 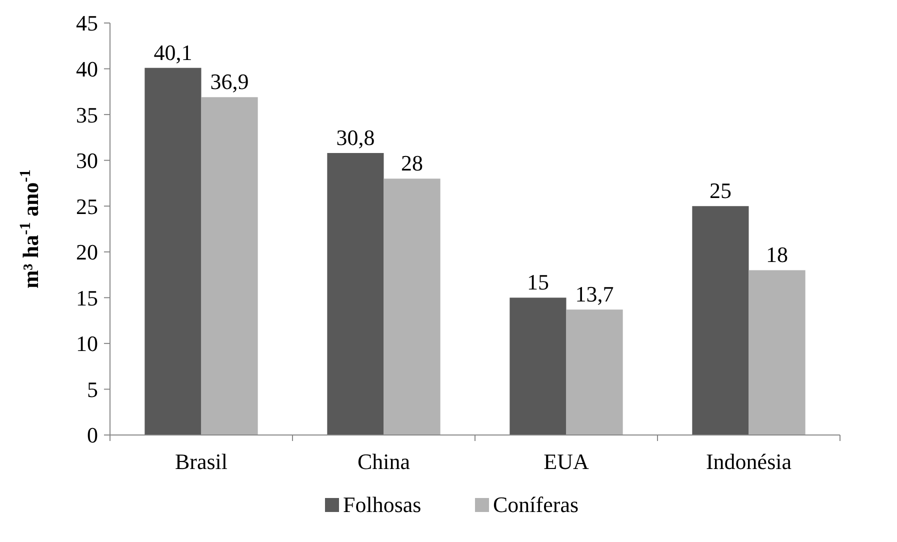 I want to click on data-label: 40,1, so click(x=173, y=52).